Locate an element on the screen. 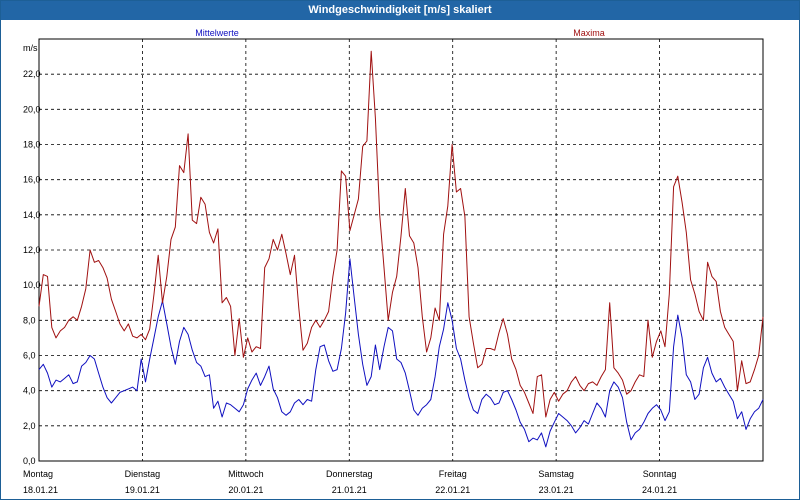 The width and height of the screenshot is (800, 500). y-tick-label: 12,0 is located at coordinates (32, 250).